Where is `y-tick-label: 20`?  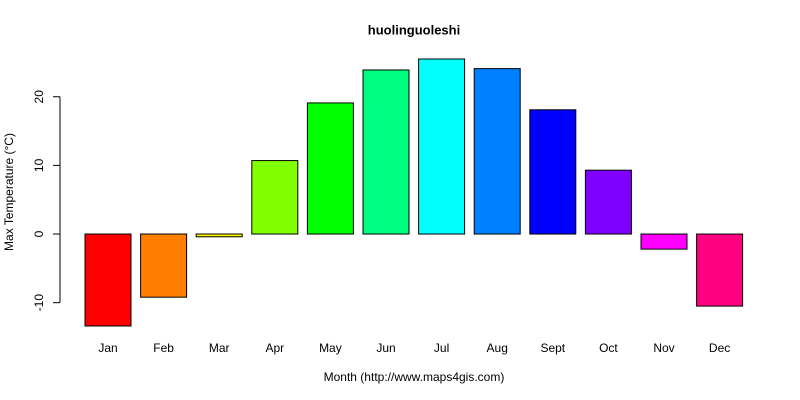
y-tick-label: 20 is located at coordinates (39, 97).